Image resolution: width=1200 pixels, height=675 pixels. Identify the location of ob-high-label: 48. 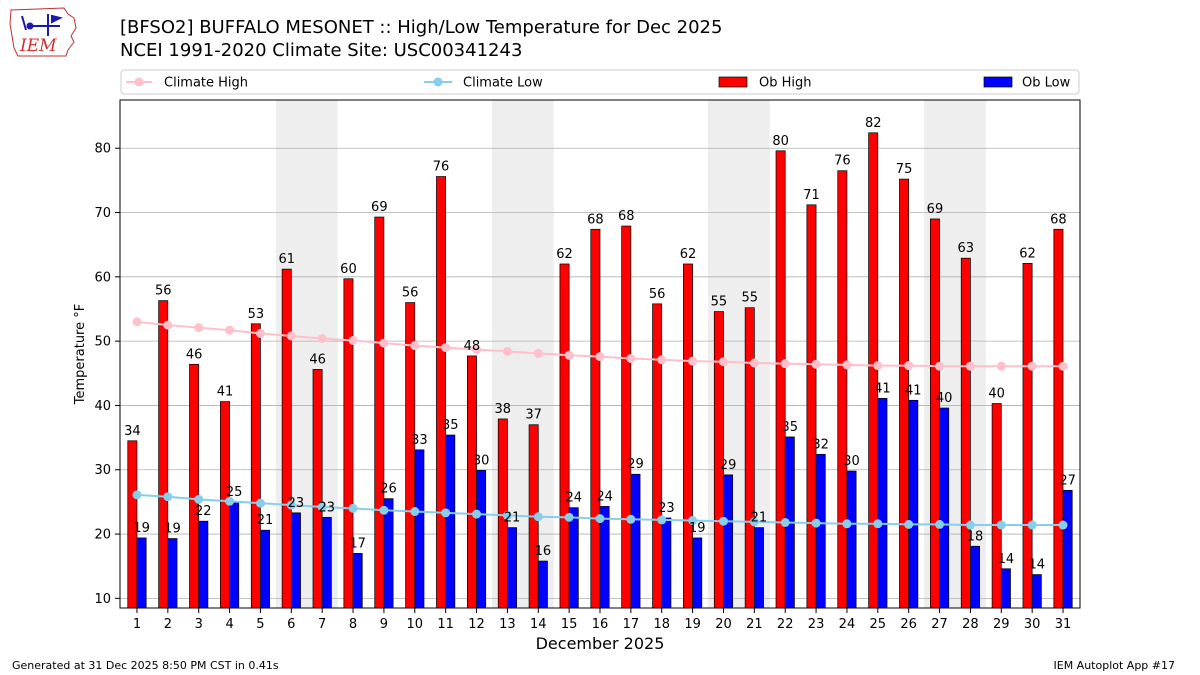
(472, 346).